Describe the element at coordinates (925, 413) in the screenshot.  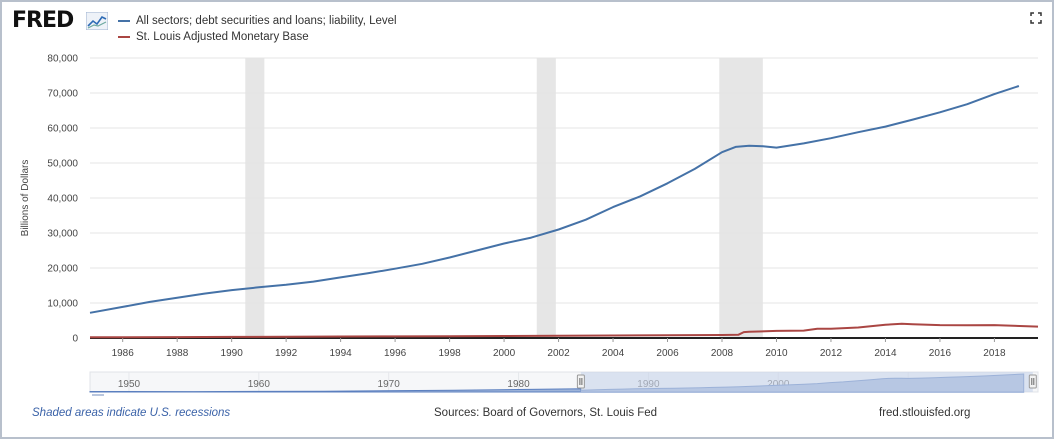
I see `site-link: fred.stlouisfed.org` at that location.